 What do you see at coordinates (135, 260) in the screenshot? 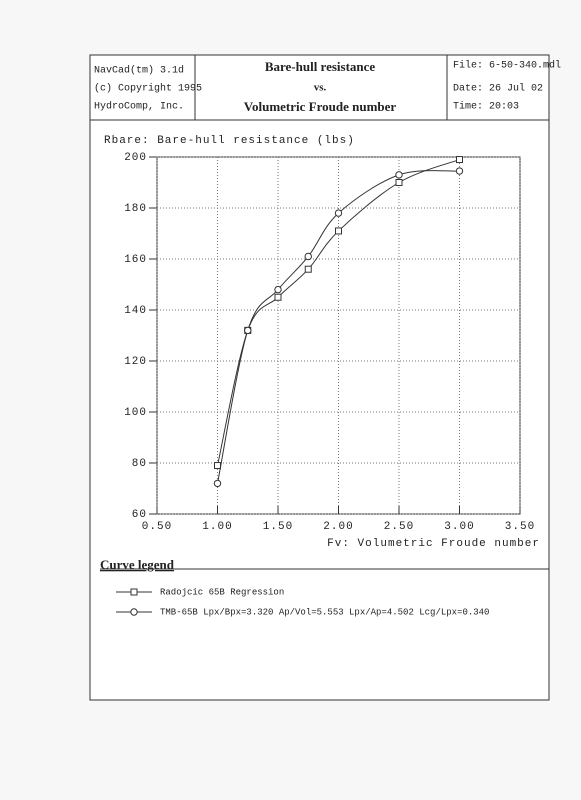
I see `y-tick-label: 160` at bounding box center [135, 260].